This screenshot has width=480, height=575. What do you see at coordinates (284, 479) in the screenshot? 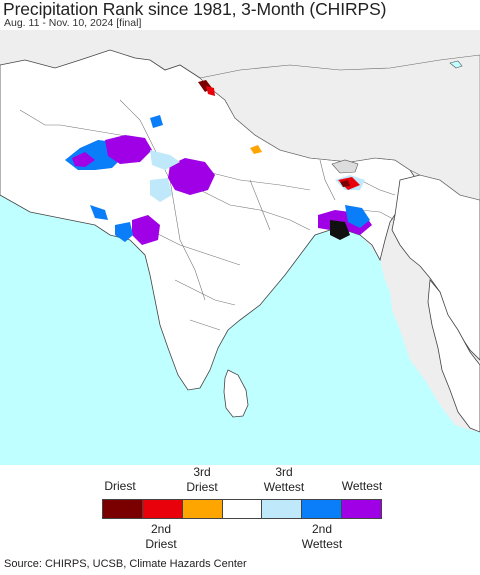
I see `legend-label-3rd-wettest: 3rd Wettest` at bounding box center [284, 479].